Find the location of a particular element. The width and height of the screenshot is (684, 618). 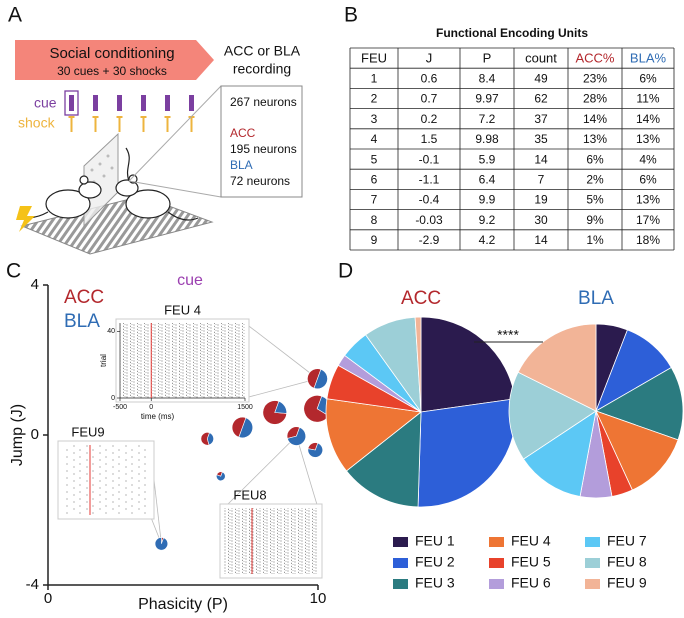

column-header: J is located at coordinates (429, 58).